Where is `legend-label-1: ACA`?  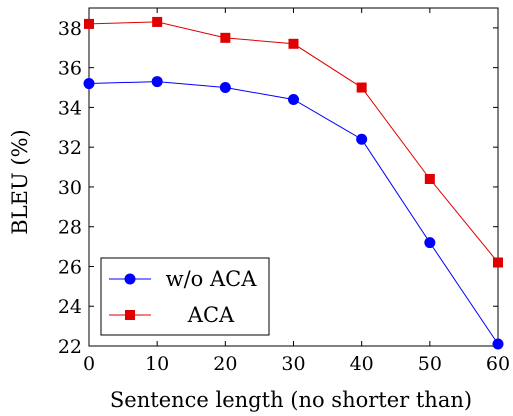
legend-label-1: ACA is located at coordinates (211, 315).